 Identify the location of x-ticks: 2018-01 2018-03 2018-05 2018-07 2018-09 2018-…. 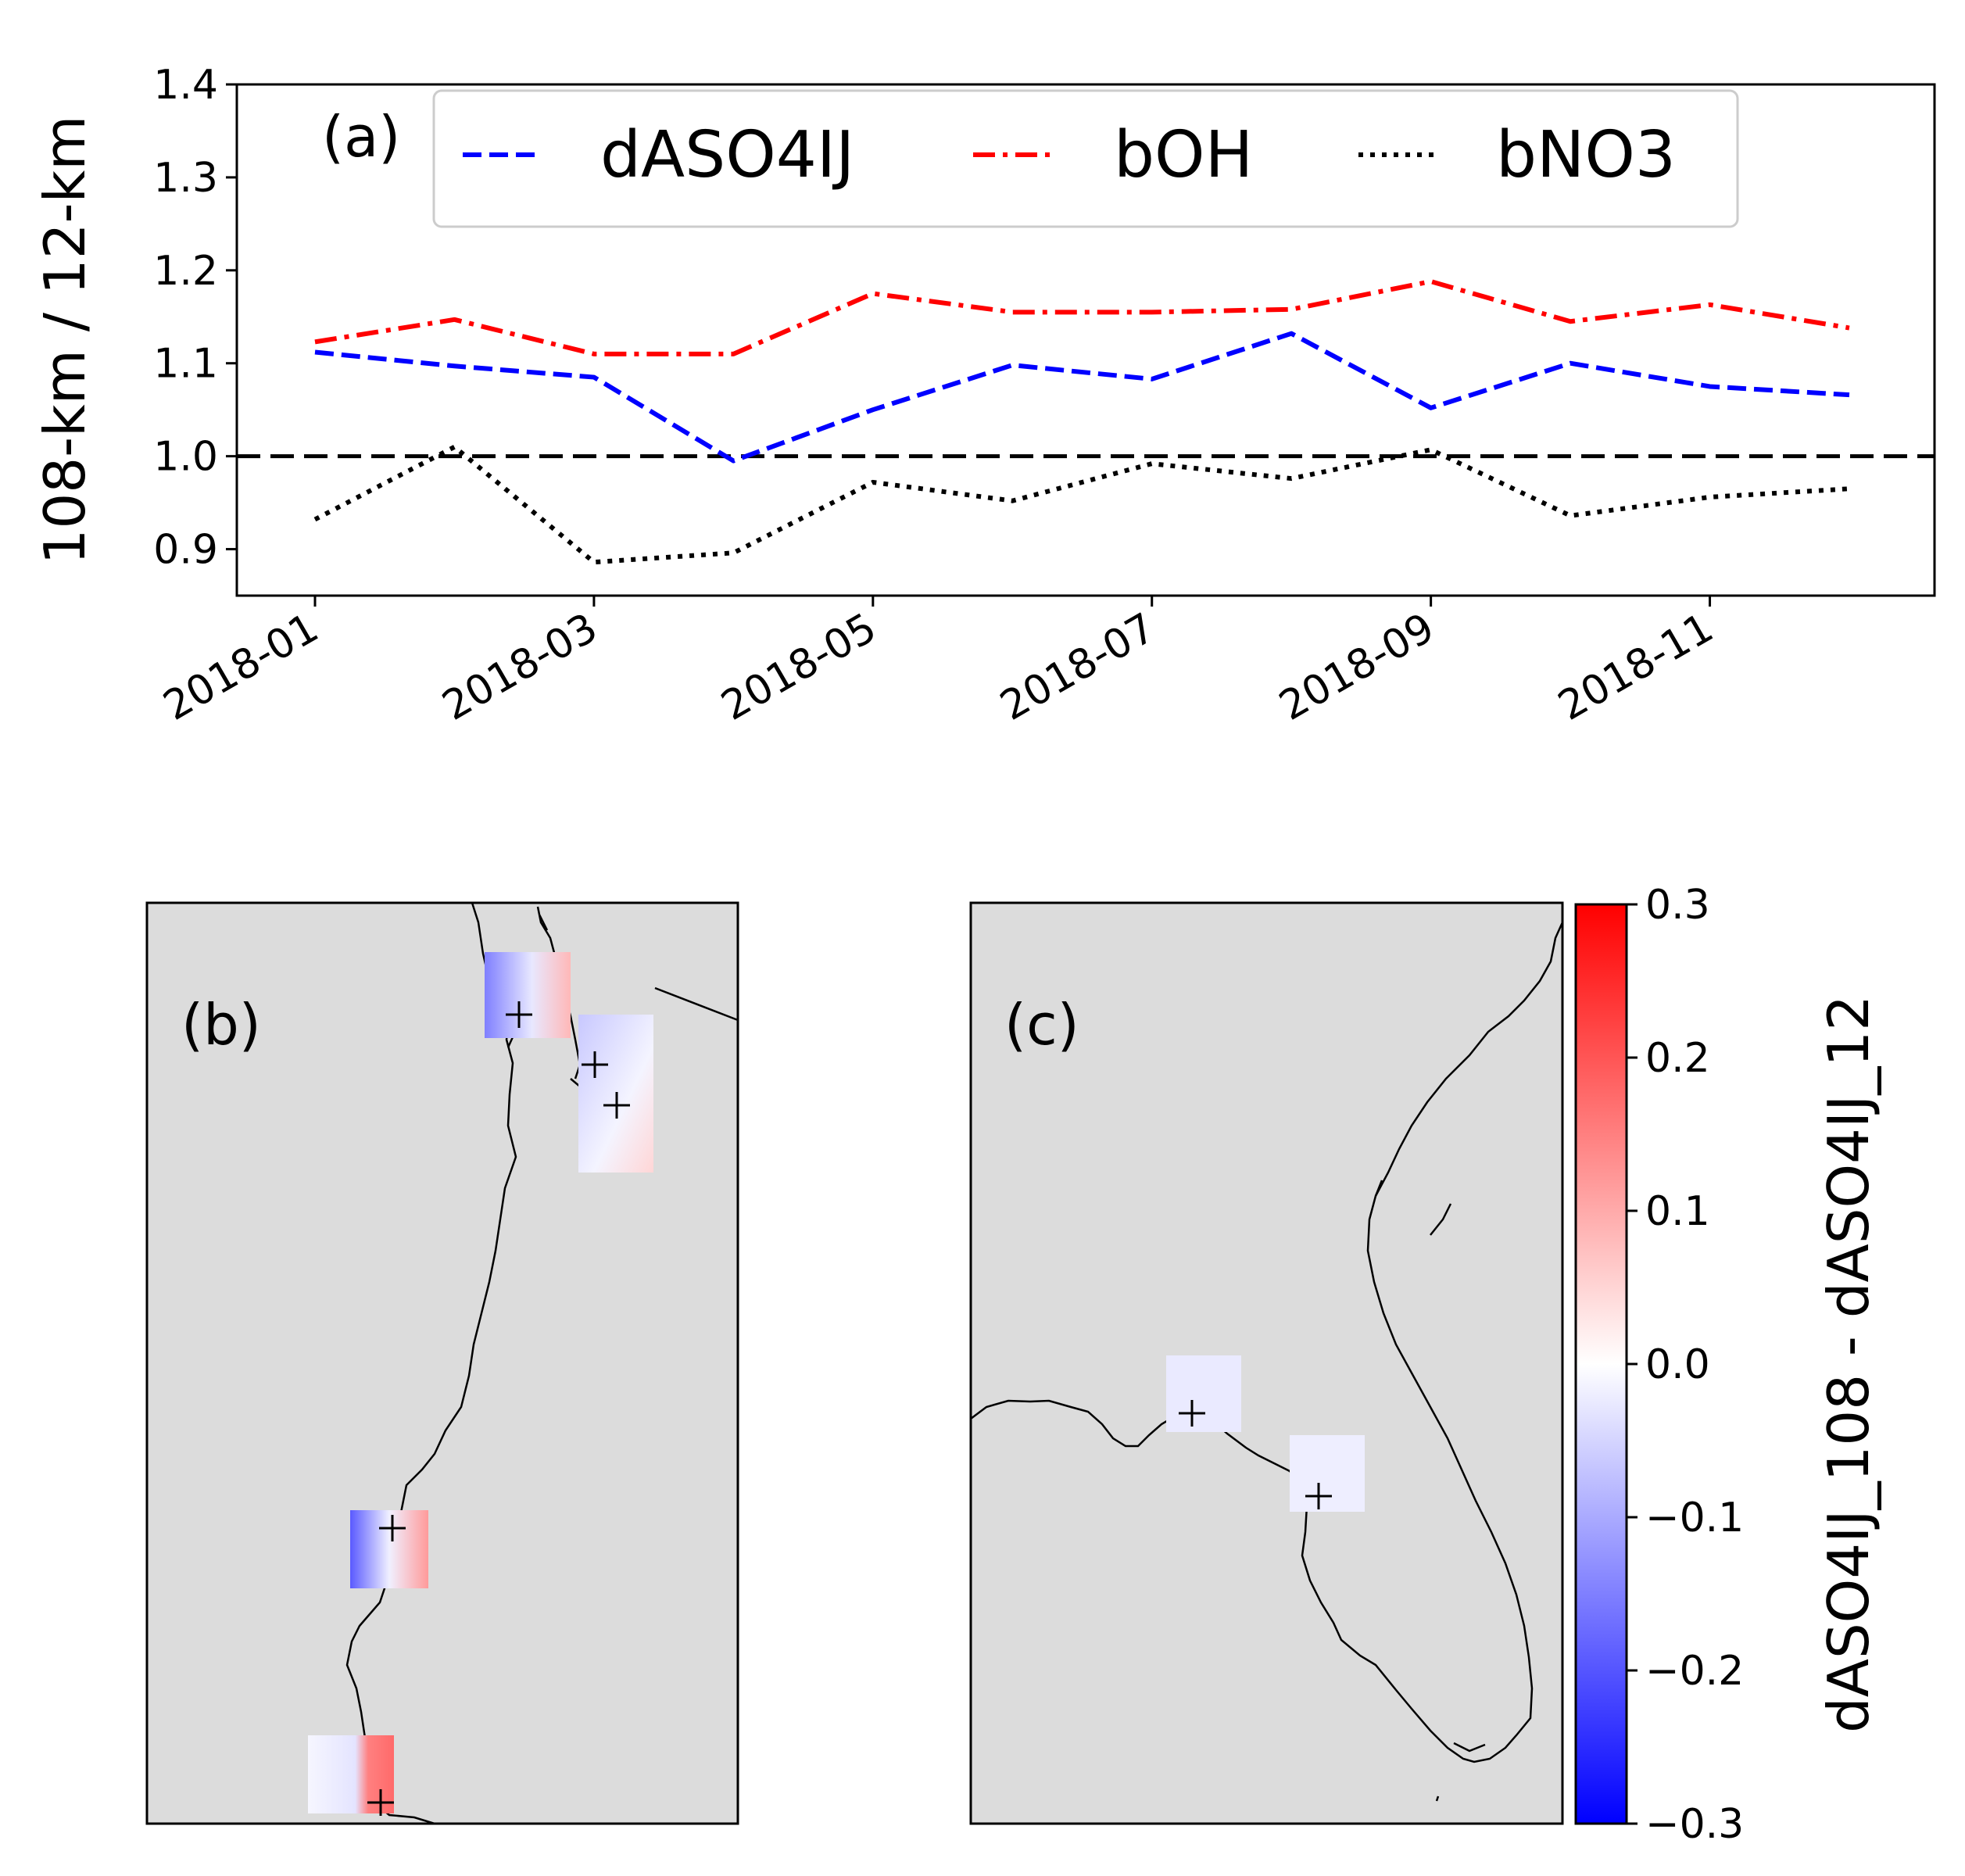
(938, 663).